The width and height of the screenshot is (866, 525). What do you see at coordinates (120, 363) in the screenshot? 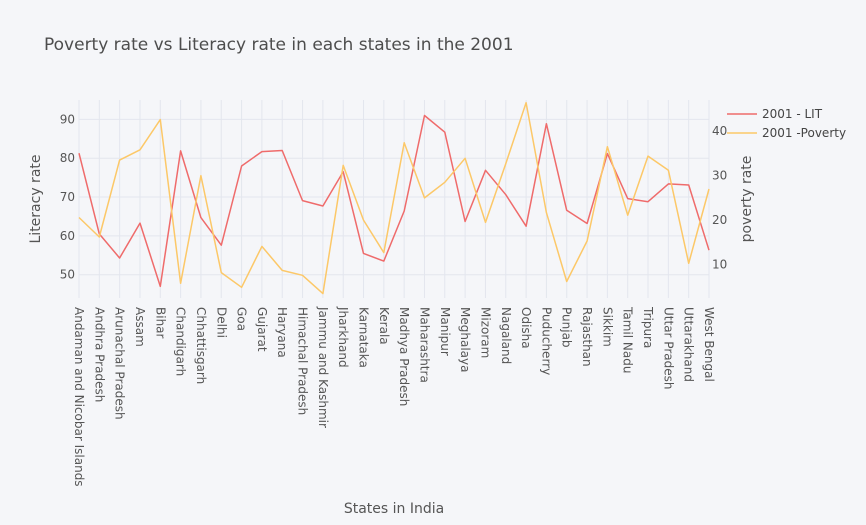
I see `x-tick-label: Arunachal Pradesh` at bounding box center [120, 363].